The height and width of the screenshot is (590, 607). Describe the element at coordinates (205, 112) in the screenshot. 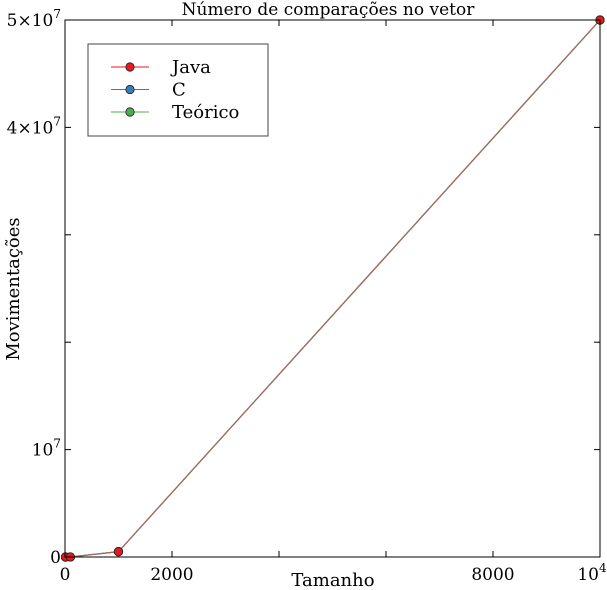

I see `legend-label: Teórico` at that location.